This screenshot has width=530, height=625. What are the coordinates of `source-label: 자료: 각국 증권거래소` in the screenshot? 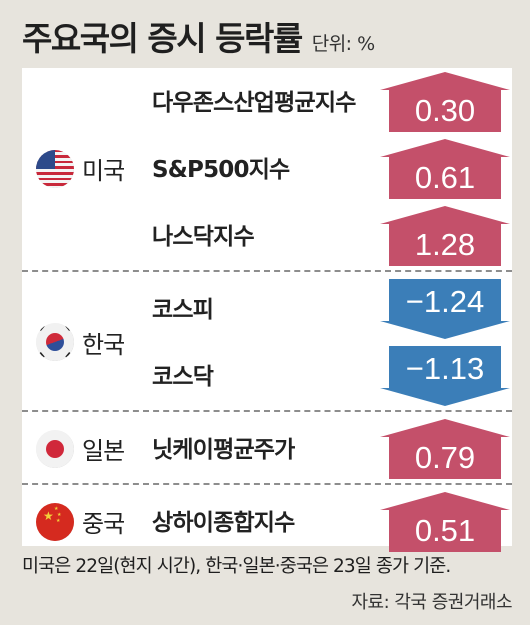 It's located at (431, 602).